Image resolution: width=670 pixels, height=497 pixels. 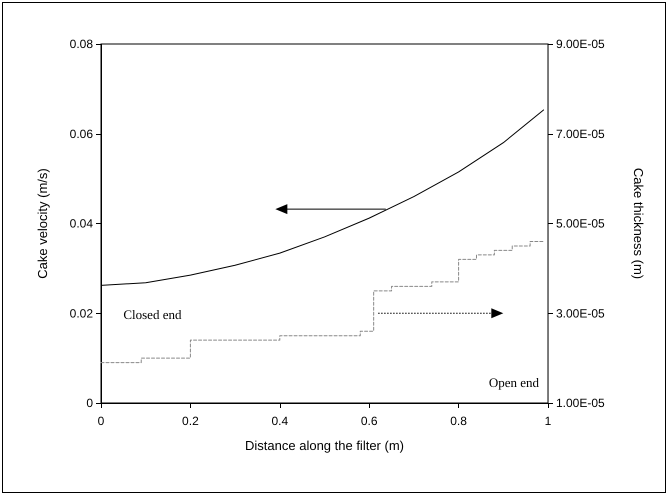 What do you see at coordinates (82, 313) in the screenshot?
I see `y-tick-label: 0.02` at bounding box center [82, 313].